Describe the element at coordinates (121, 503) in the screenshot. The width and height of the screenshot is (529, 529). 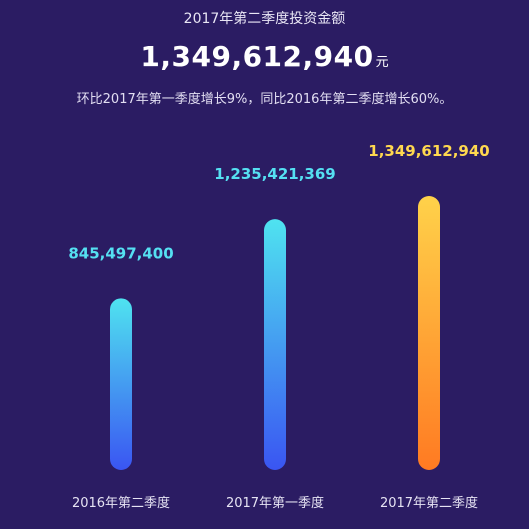
I see `category-label-1: 2016年第二季度` at that location.